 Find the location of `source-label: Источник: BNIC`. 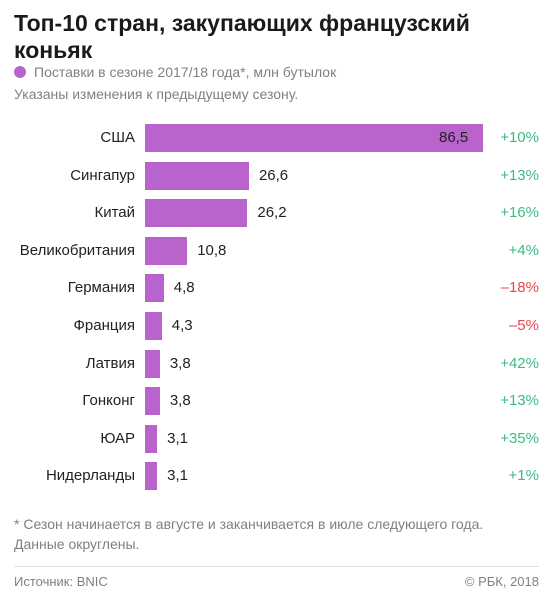

source-label: Источник: BNIC is located at coordinates (61, 581).